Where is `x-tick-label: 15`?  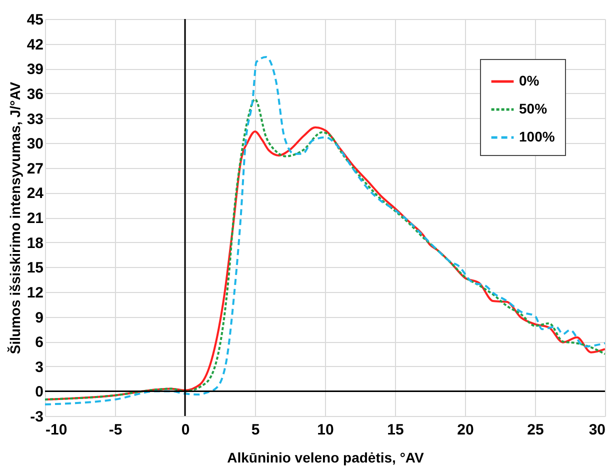
x-tick-label: 15 is located at coordinates (395, 430).